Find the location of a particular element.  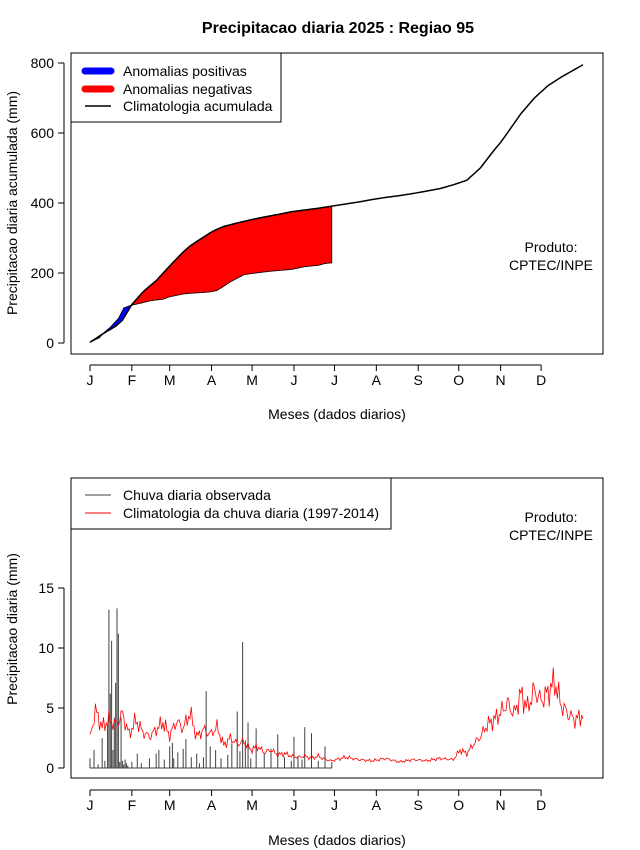

y-axis-label: Precipitacao diaria acumulada (mm) is located at coordinates (12, 203).